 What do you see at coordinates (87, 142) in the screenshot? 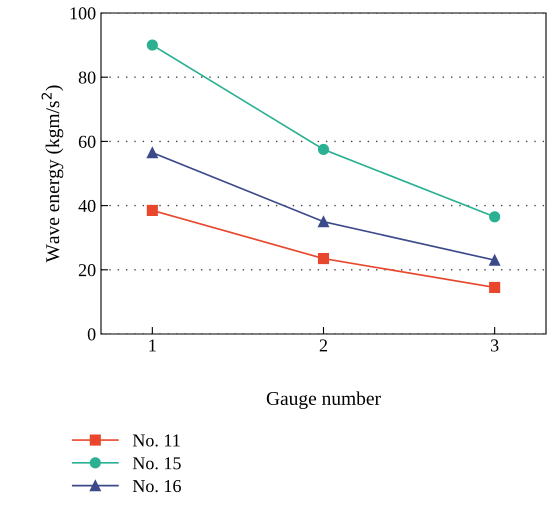
I see `y-tick-label: 60` at bounding box center [87, 142].